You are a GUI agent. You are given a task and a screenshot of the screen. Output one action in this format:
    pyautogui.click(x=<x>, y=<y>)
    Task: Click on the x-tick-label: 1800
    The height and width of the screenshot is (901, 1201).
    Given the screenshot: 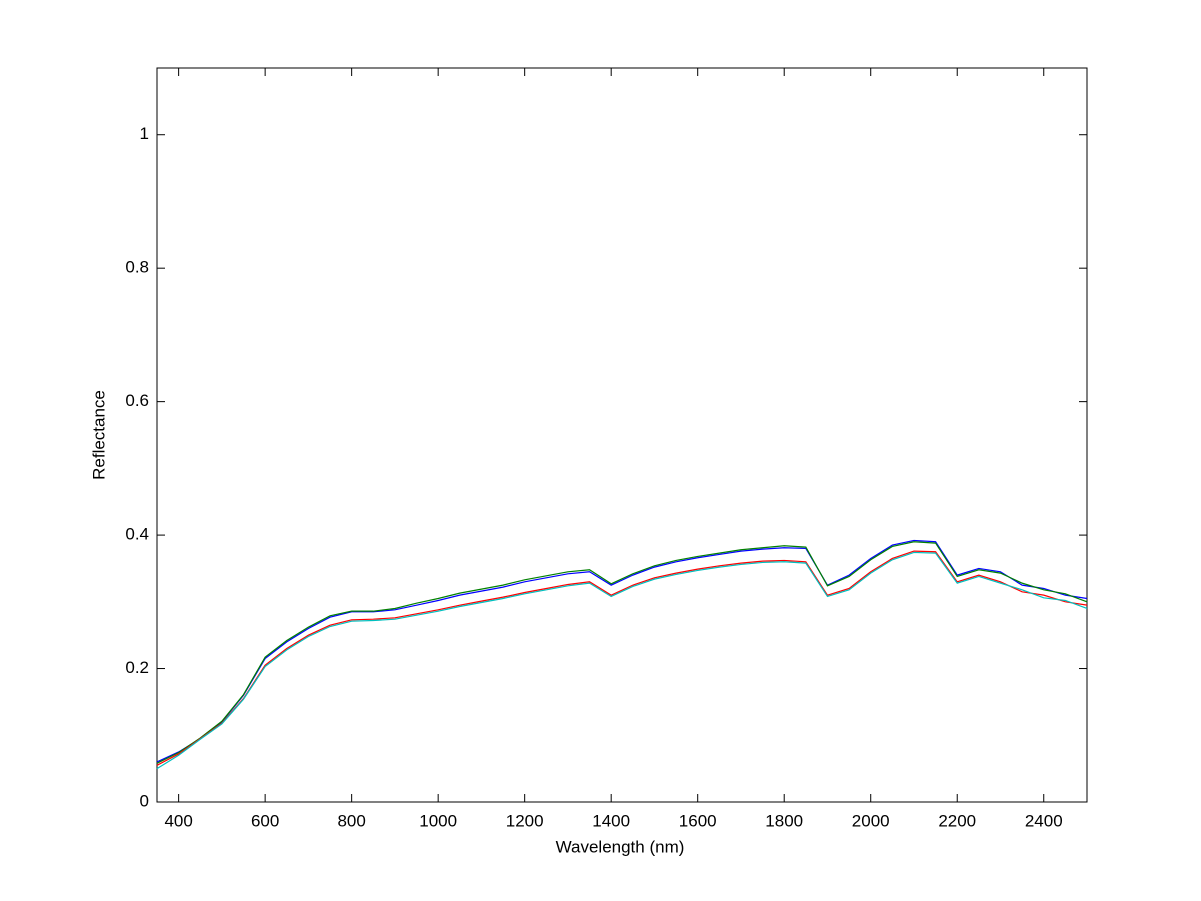 What is the action you would take?
    pyautogui.click(x=784, y=820)
    